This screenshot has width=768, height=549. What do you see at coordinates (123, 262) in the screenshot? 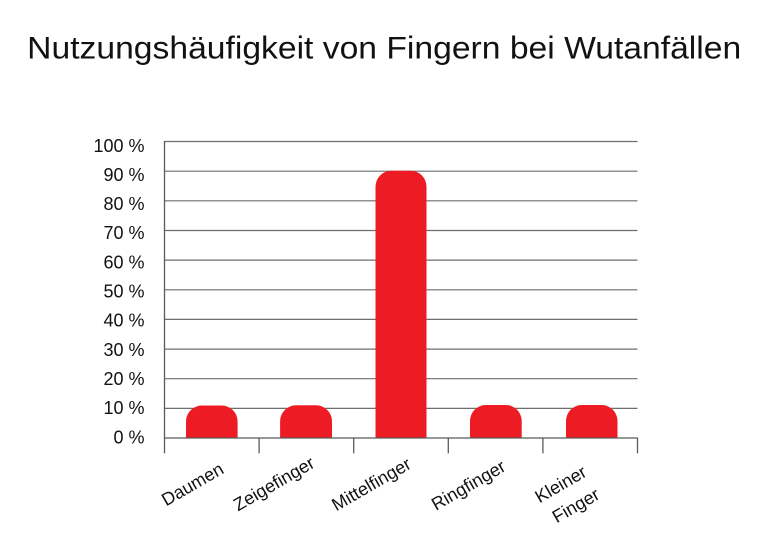
I see `svg-text: 60 %` at bounding box center [123, 262].